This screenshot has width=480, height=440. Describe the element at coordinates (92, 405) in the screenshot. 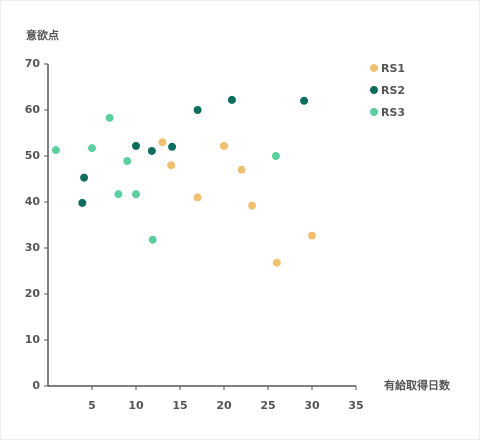

I see `x-tick-label: 5` at that location.